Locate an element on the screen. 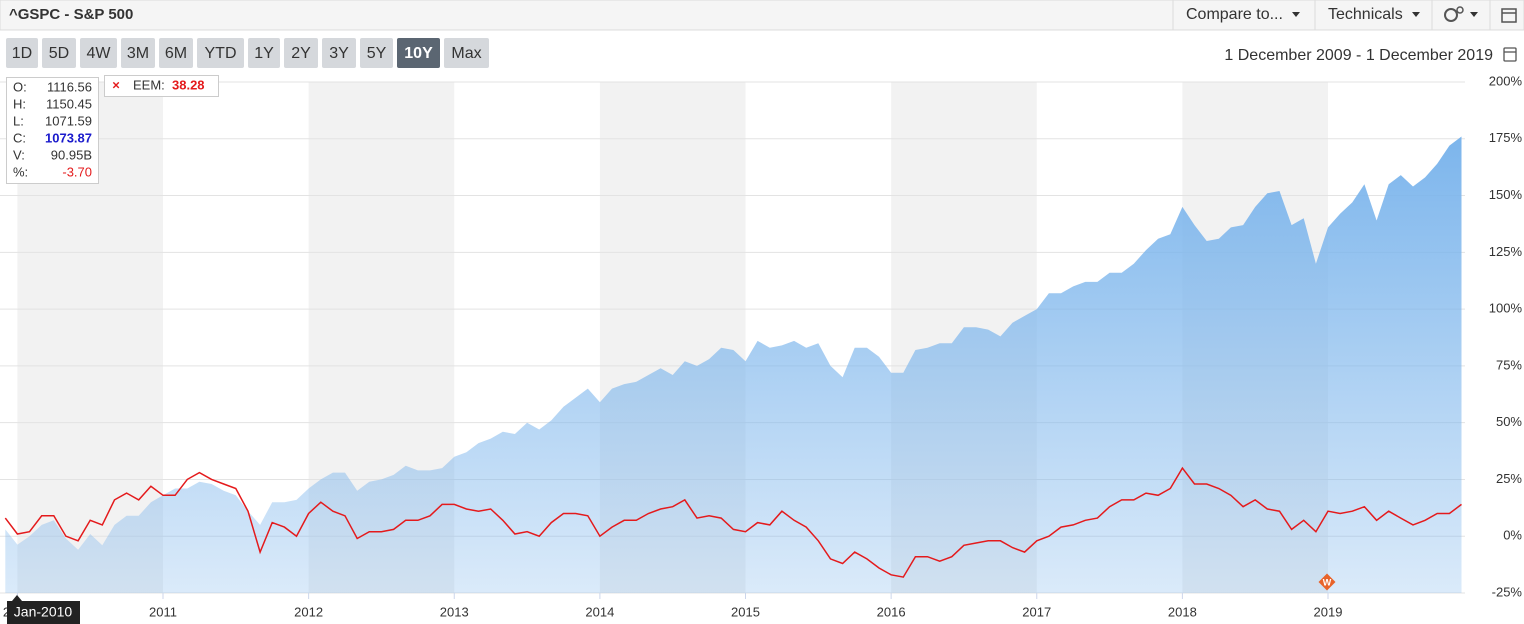  range-button-label: 10Y is located at coordinates (418, 53).